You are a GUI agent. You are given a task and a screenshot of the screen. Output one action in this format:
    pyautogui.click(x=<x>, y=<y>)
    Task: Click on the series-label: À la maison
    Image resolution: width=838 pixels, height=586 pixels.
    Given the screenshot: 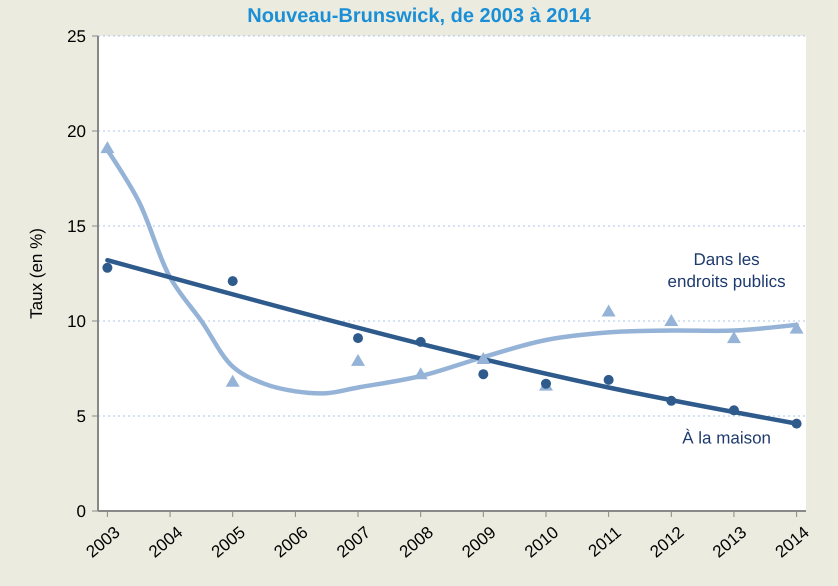 What is the action you would take?
    pyautogui.click(x=727, y=438)
    